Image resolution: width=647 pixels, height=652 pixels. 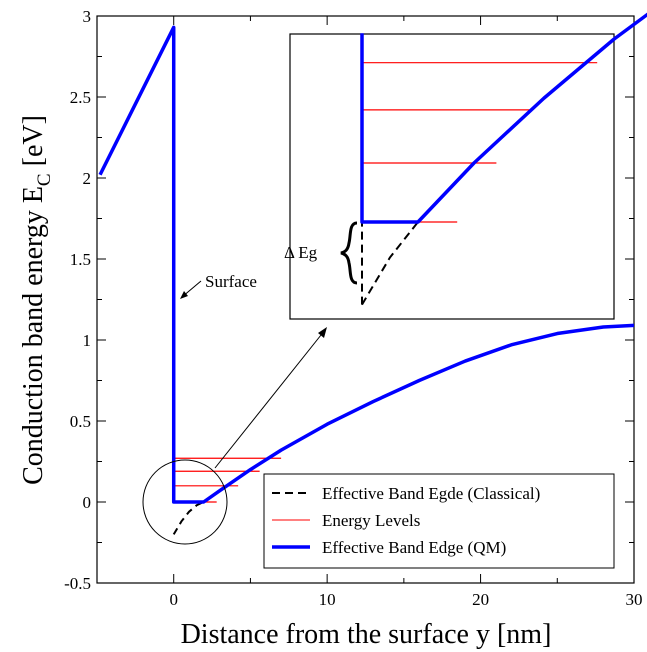 What do you see at coordinates (480, 599) in the screenshot?
I see `x-tick-label: 20` at bounding box center [480, 599].